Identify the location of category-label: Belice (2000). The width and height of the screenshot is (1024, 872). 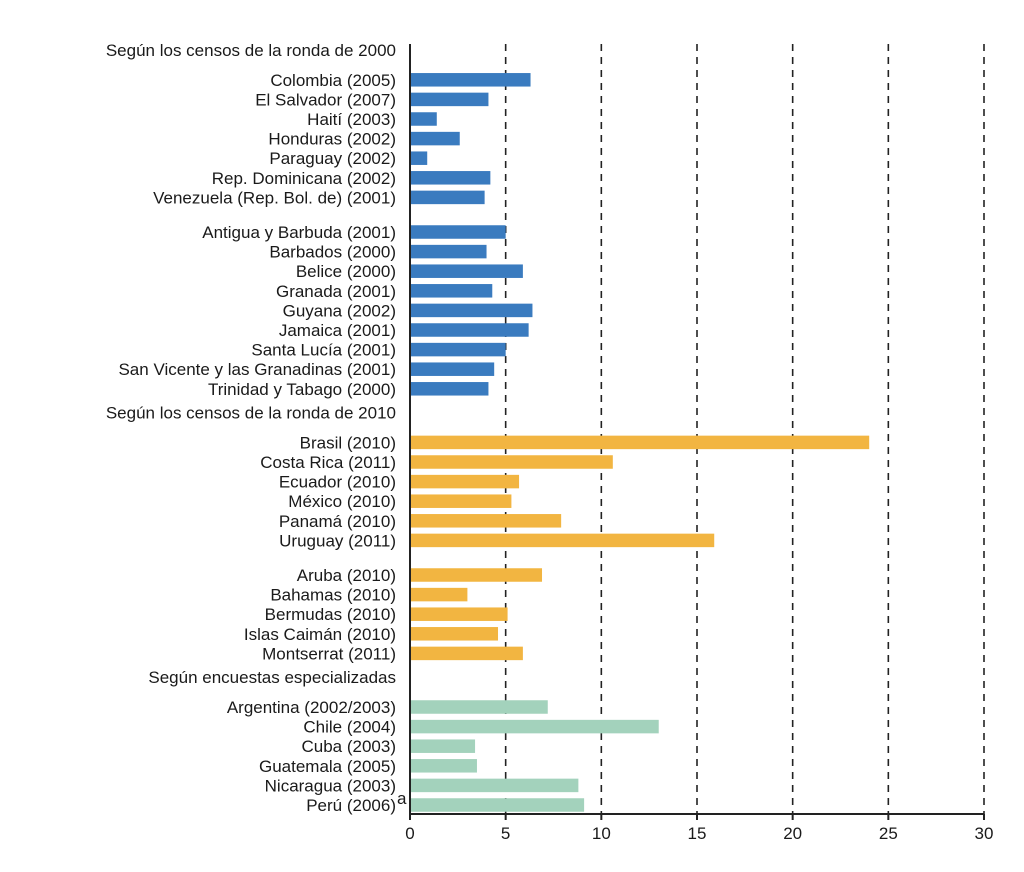
(346, 271).